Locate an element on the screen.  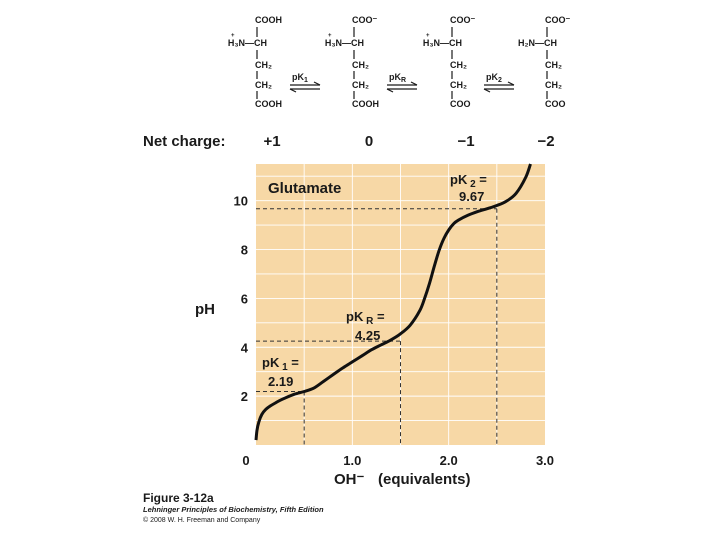
equilibrium-label: pK1 is located at coordinates (300, 78).